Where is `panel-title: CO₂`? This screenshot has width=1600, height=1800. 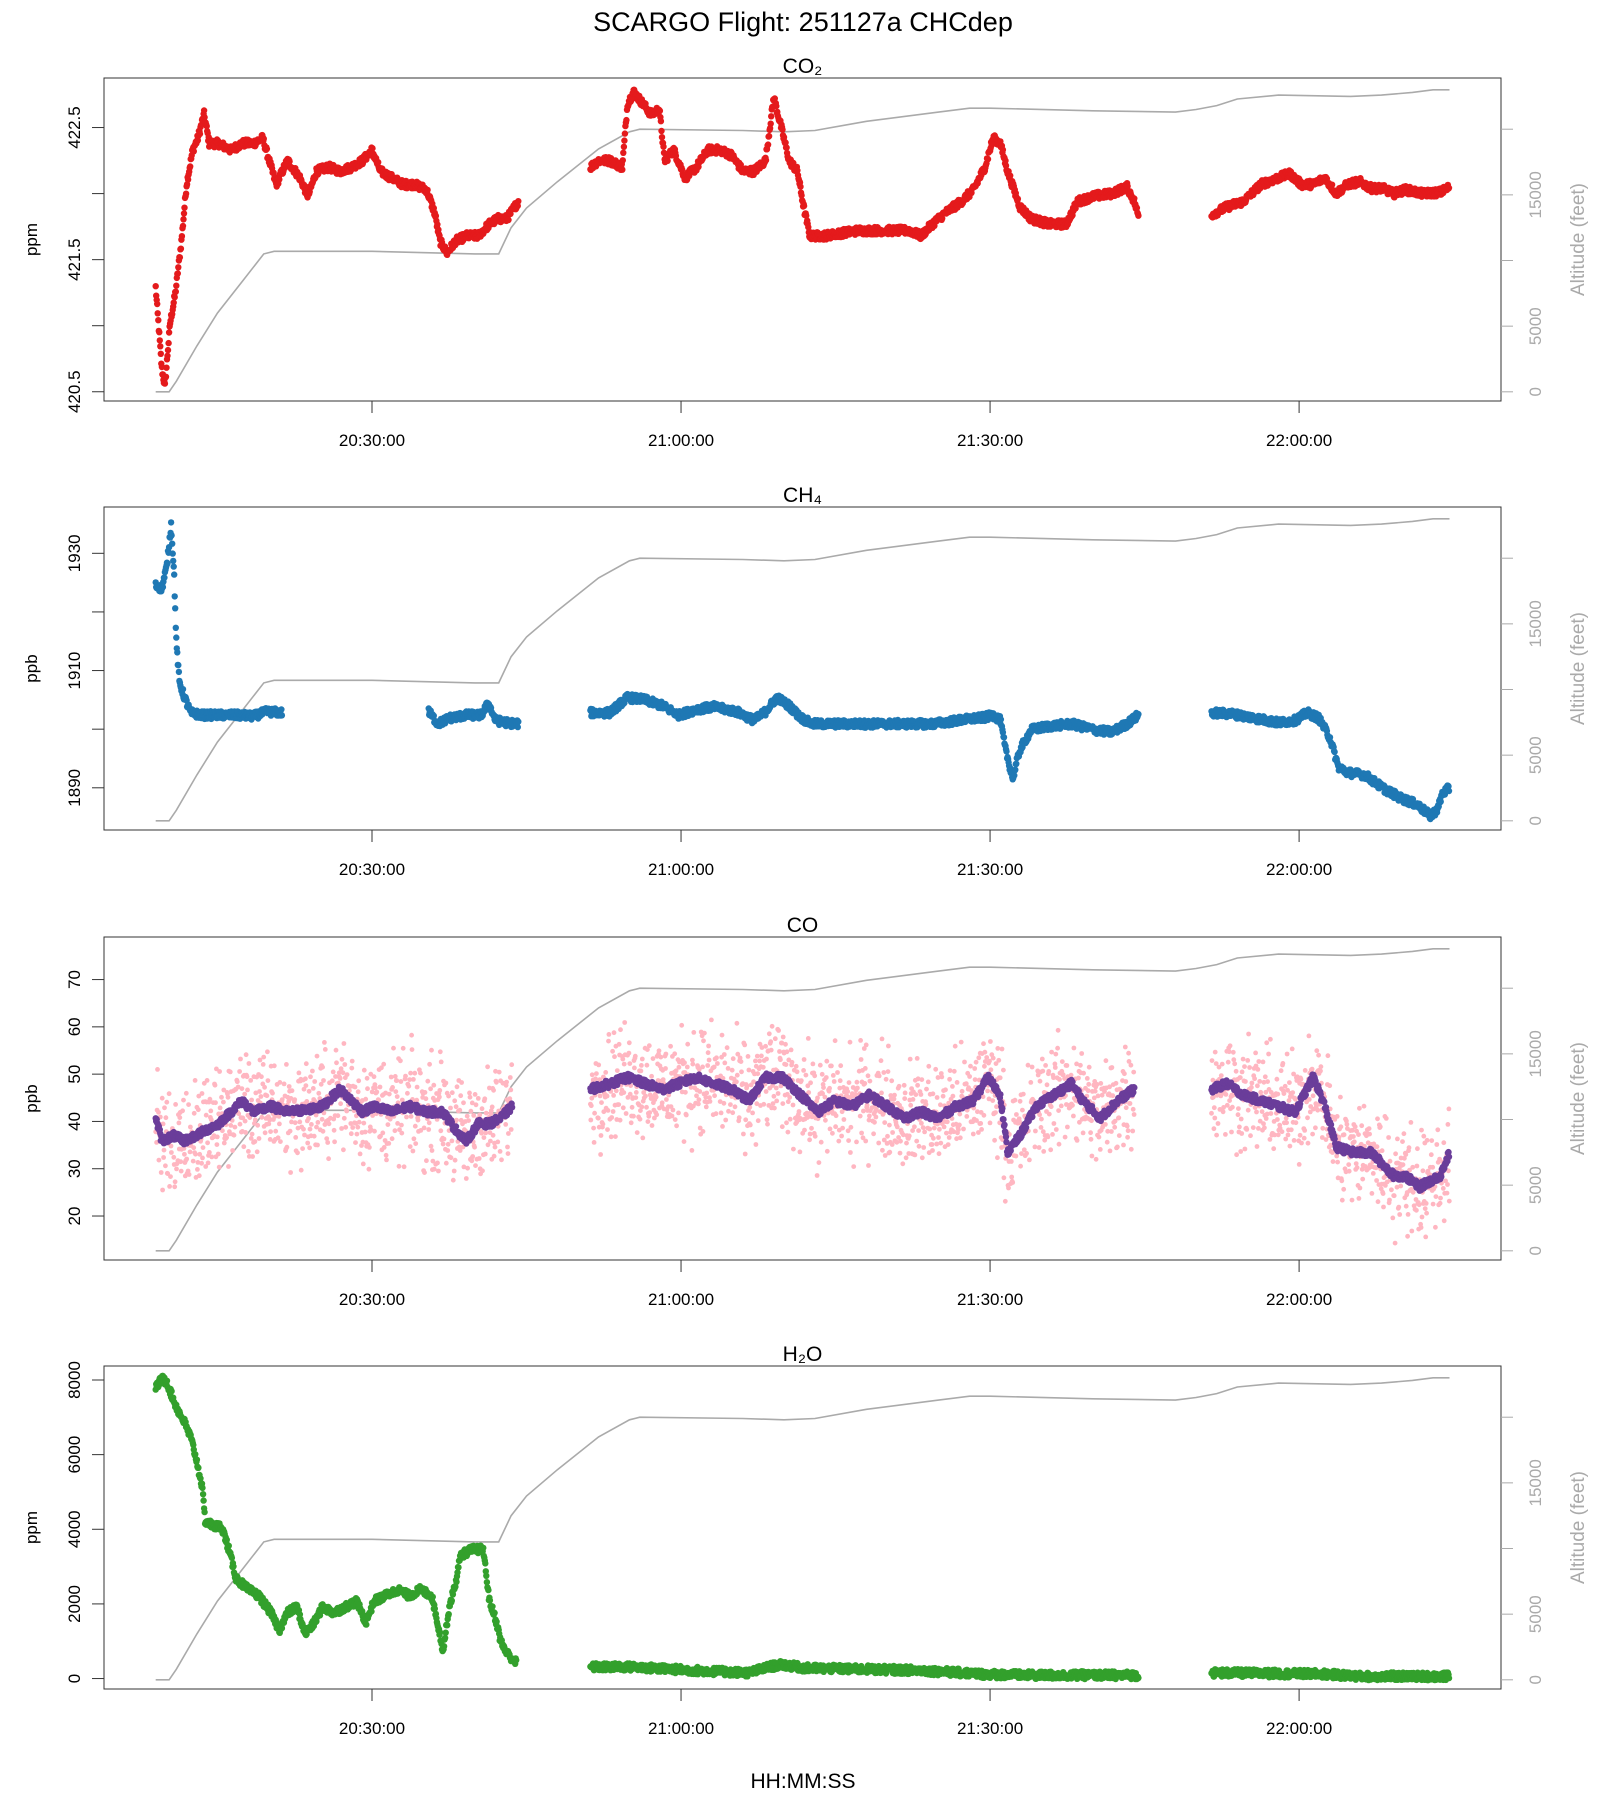
panel-title: CO₂ is located at coordinates (803, 66).